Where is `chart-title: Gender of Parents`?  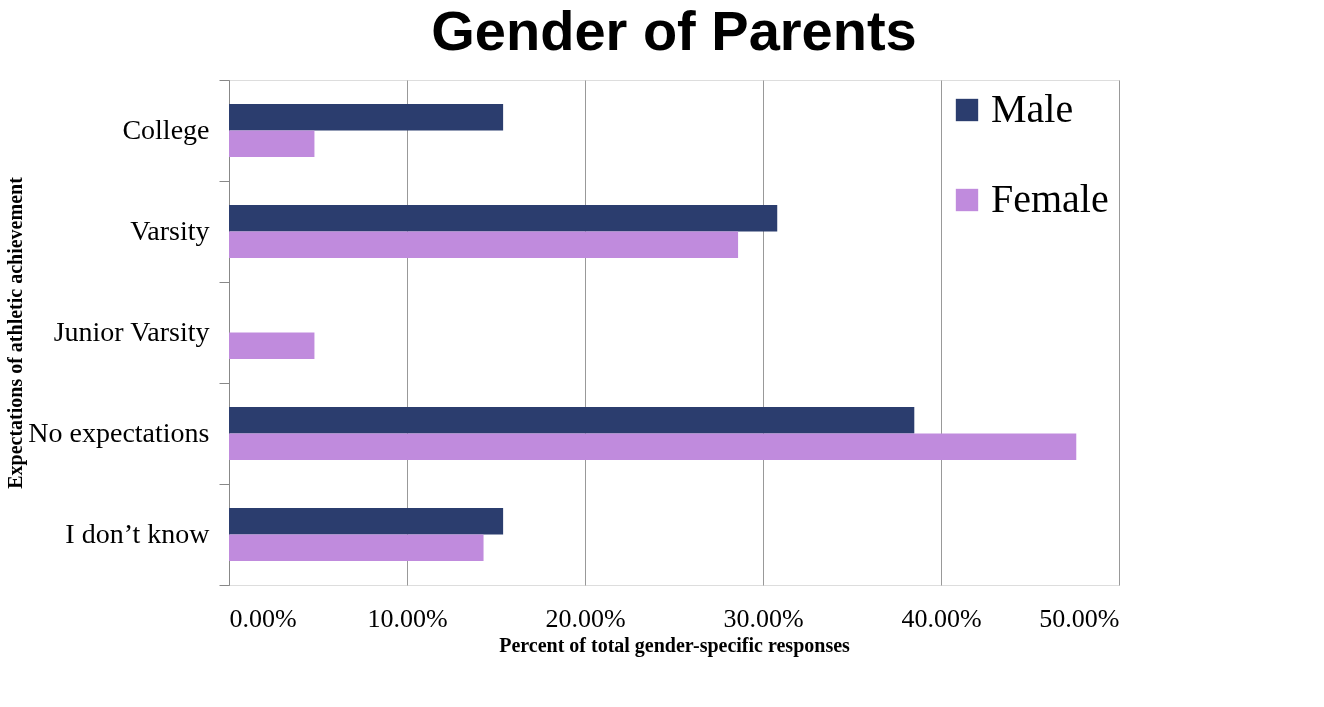 chart-title: Gender of Parents is located at coordinates (674, 31).